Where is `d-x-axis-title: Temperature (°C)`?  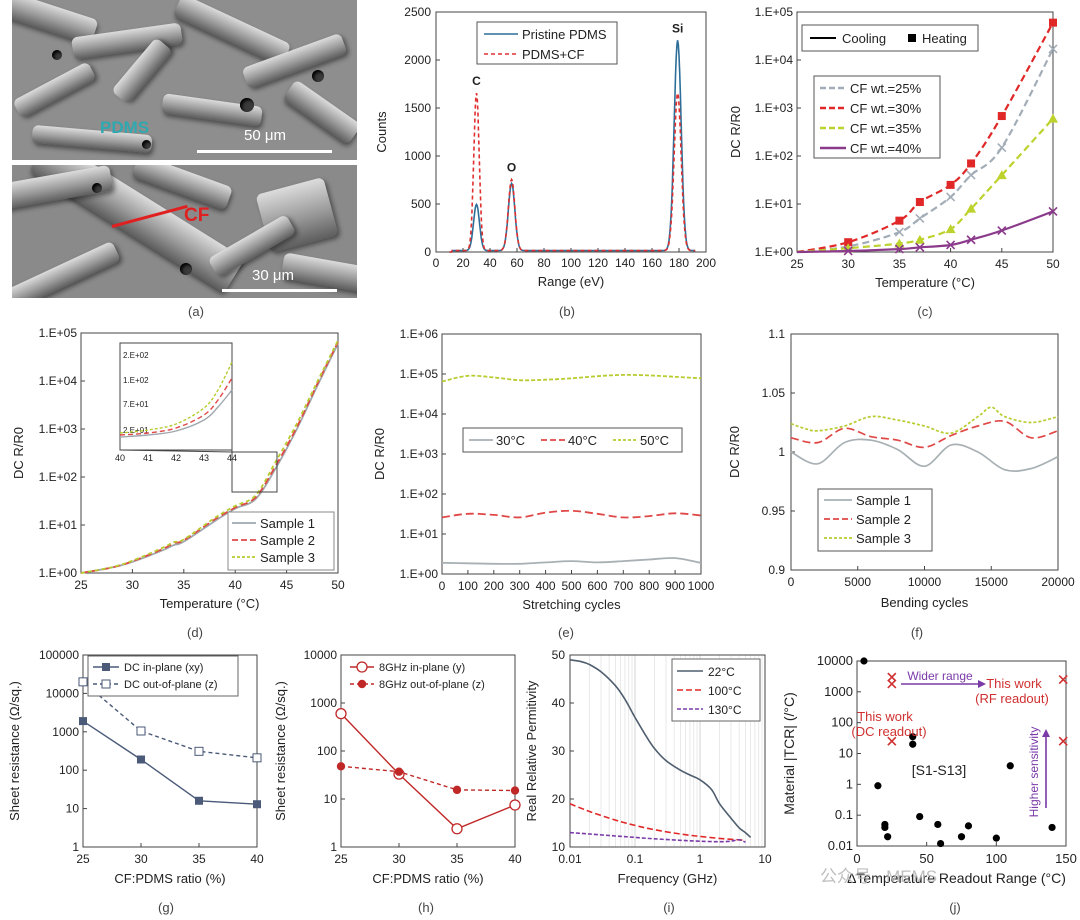 d-x-axis-title: Temperature (°C) is located at coordinates (210, 603).